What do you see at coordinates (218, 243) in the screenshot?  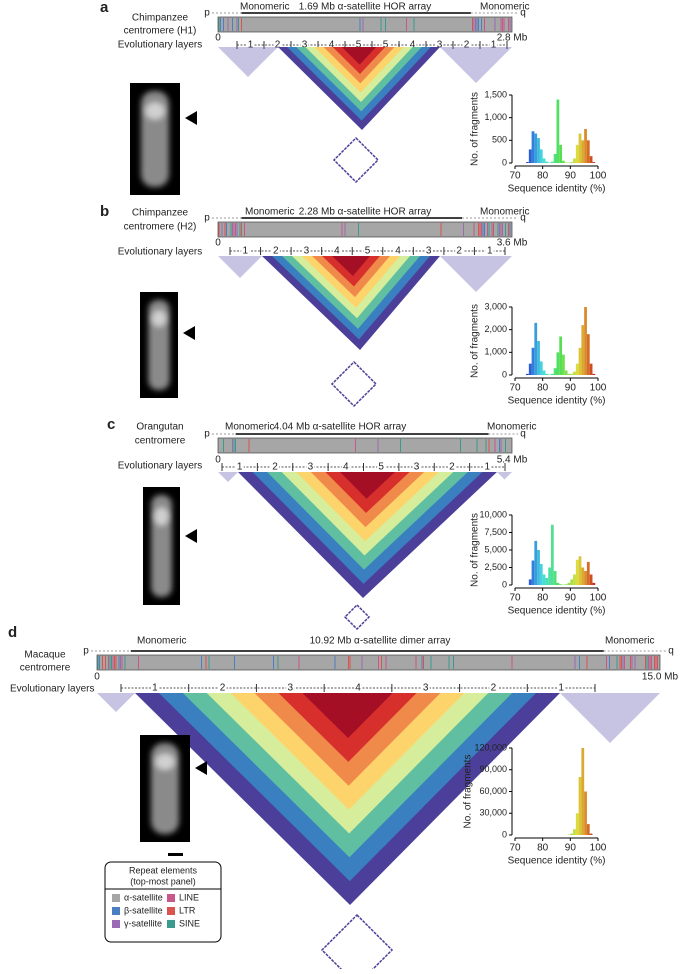 I see `coord-label: 0` at bounding box center [218, 243].